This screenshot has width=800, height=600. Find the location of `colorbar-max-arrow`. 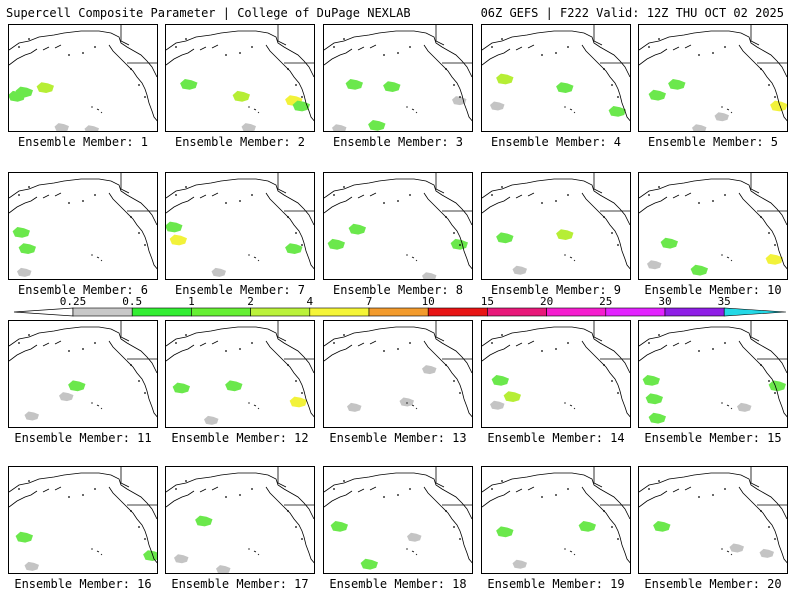

colorbar-max-arrow is located at coordinates (755, 312).